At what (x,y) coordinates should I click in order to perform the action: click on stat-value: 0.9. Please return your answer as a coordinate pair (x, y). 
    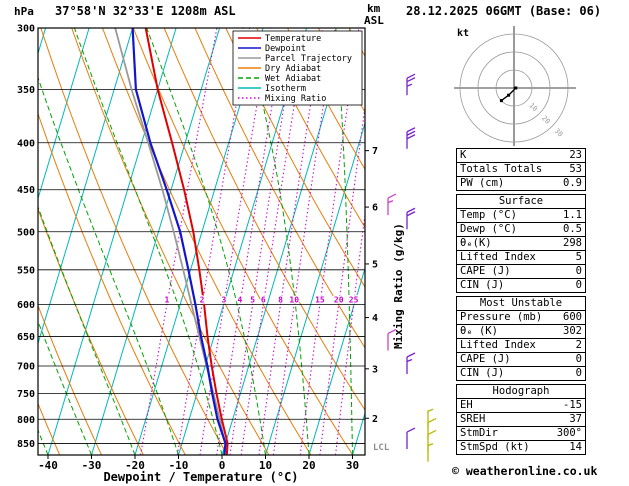
    Looking at the image, I should click on (572, 183).